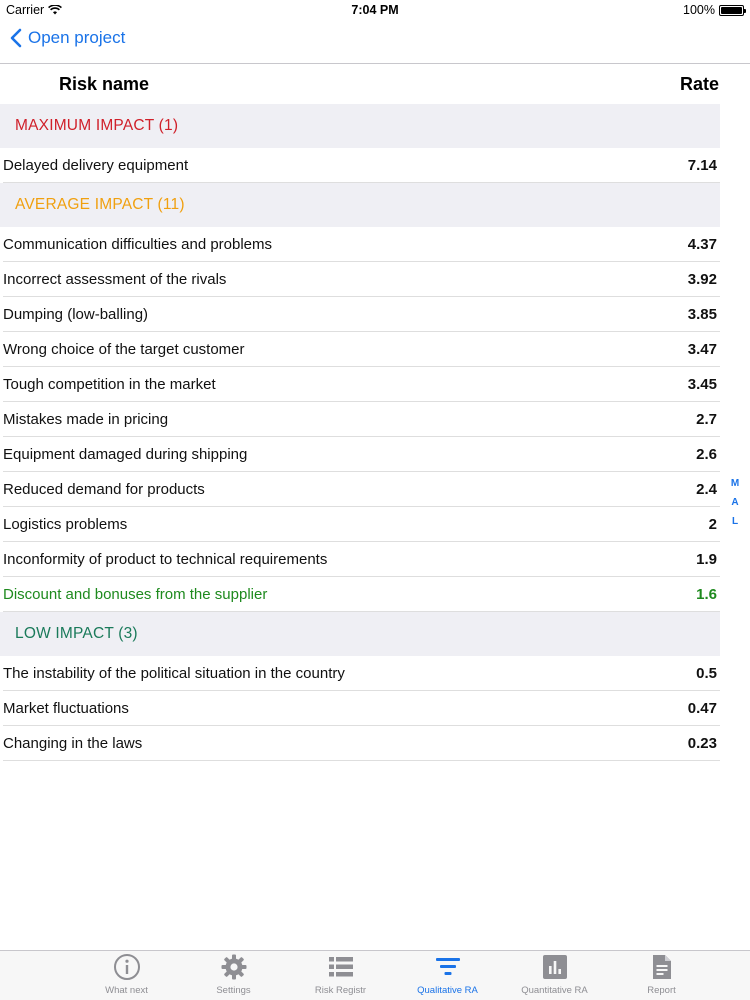 Image resolution: width=750 pixels, height=1000 pixels. What do you see at coordinates (360, 126) in the screenshot?
I see `section-header: MAXIMUM IMPACT (1)` at bounding box center [360, 126].